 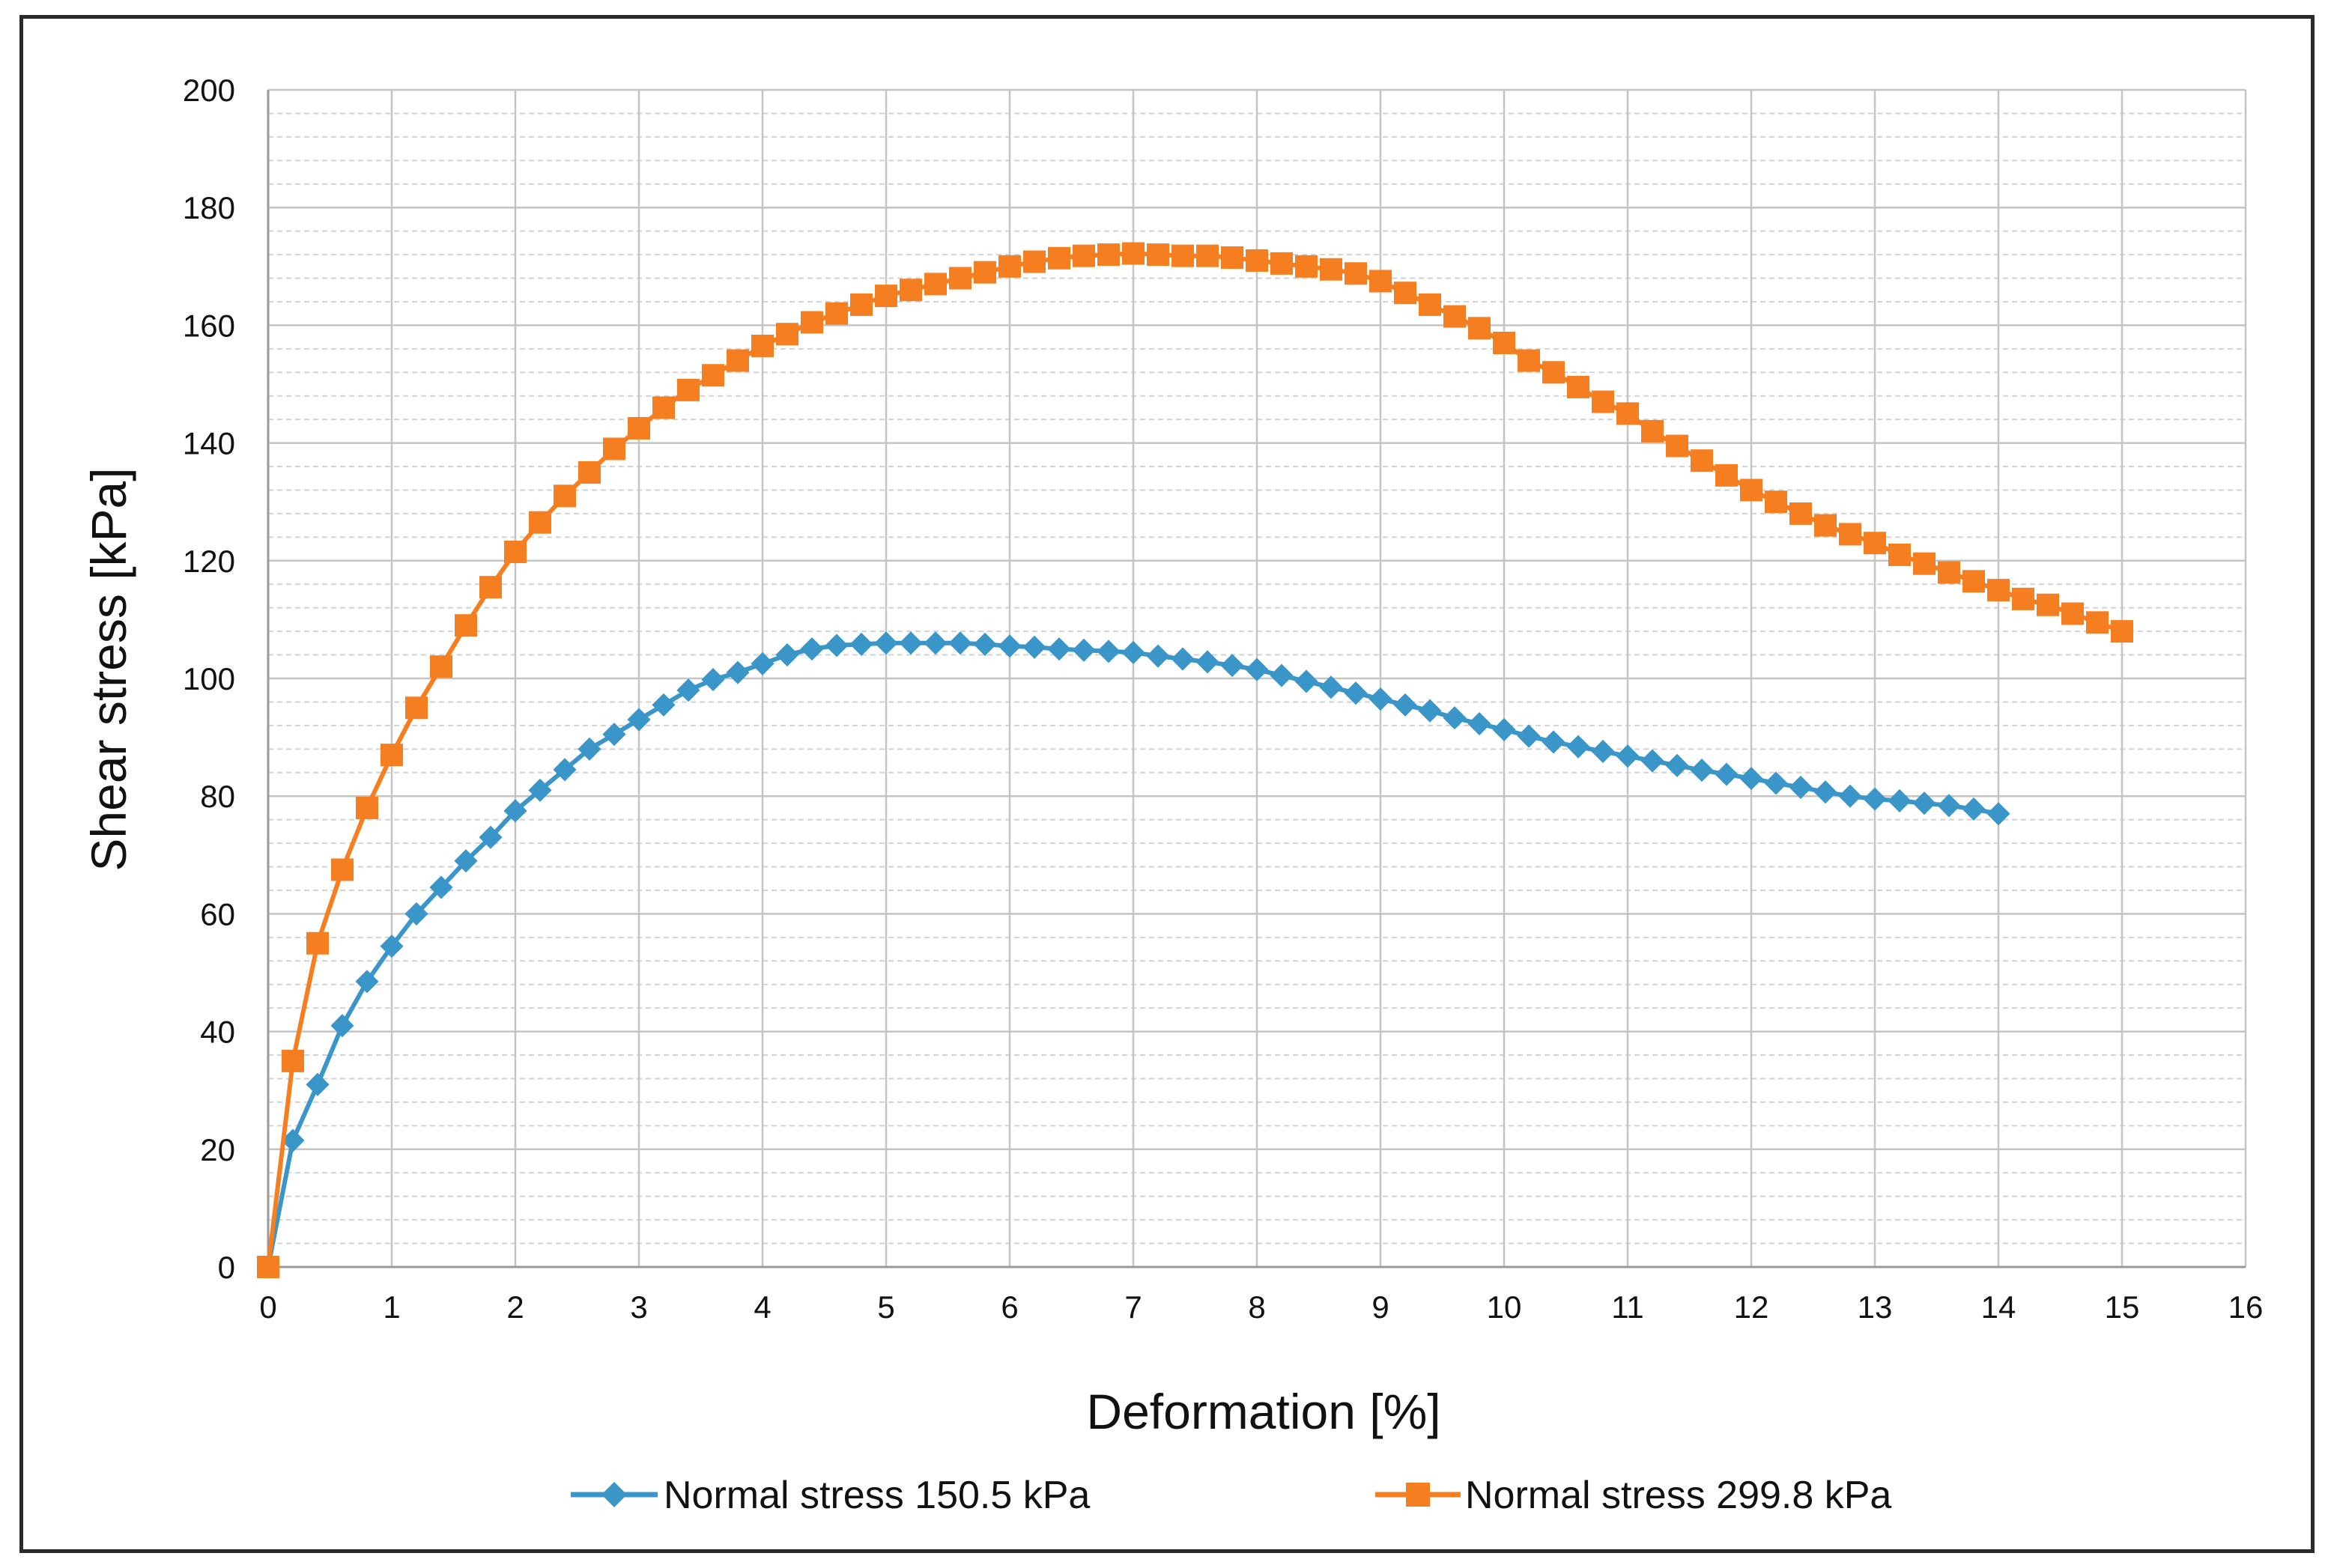 I want to click on y-axis-tick-labels: 0 20 40 60 80 100 120 140 160 180 200, so click(x=209, y=679).